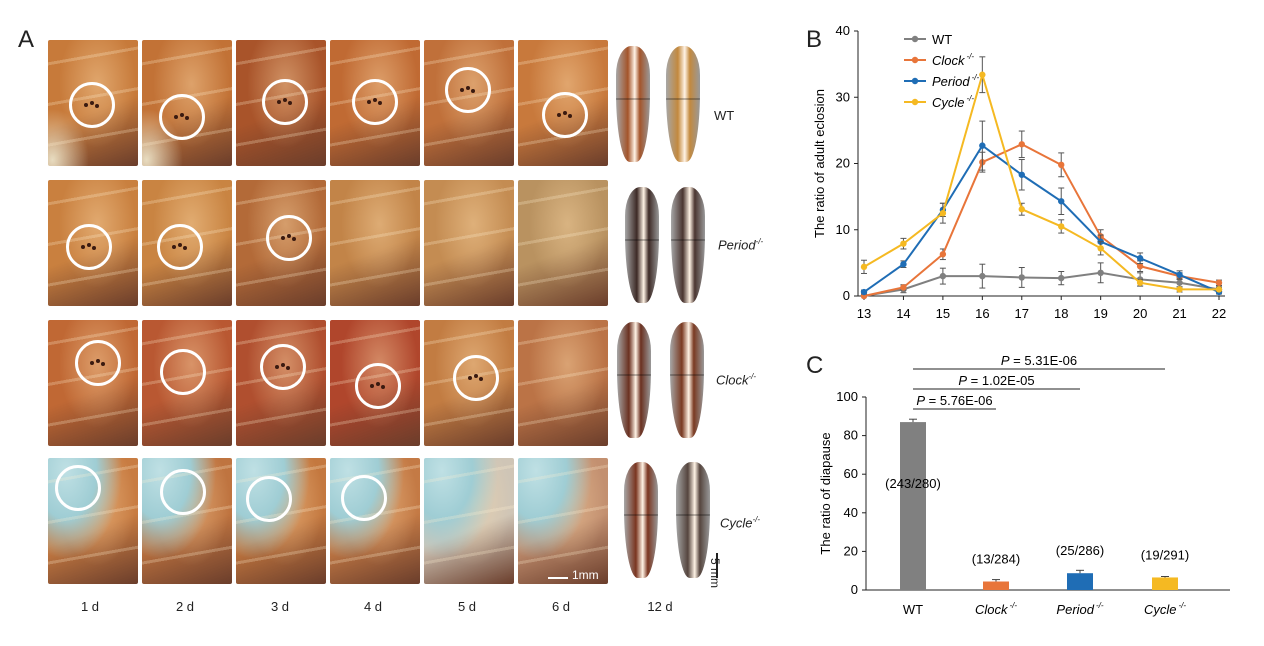  I want to click on day-label-6: 6 d, so click(561, 606).